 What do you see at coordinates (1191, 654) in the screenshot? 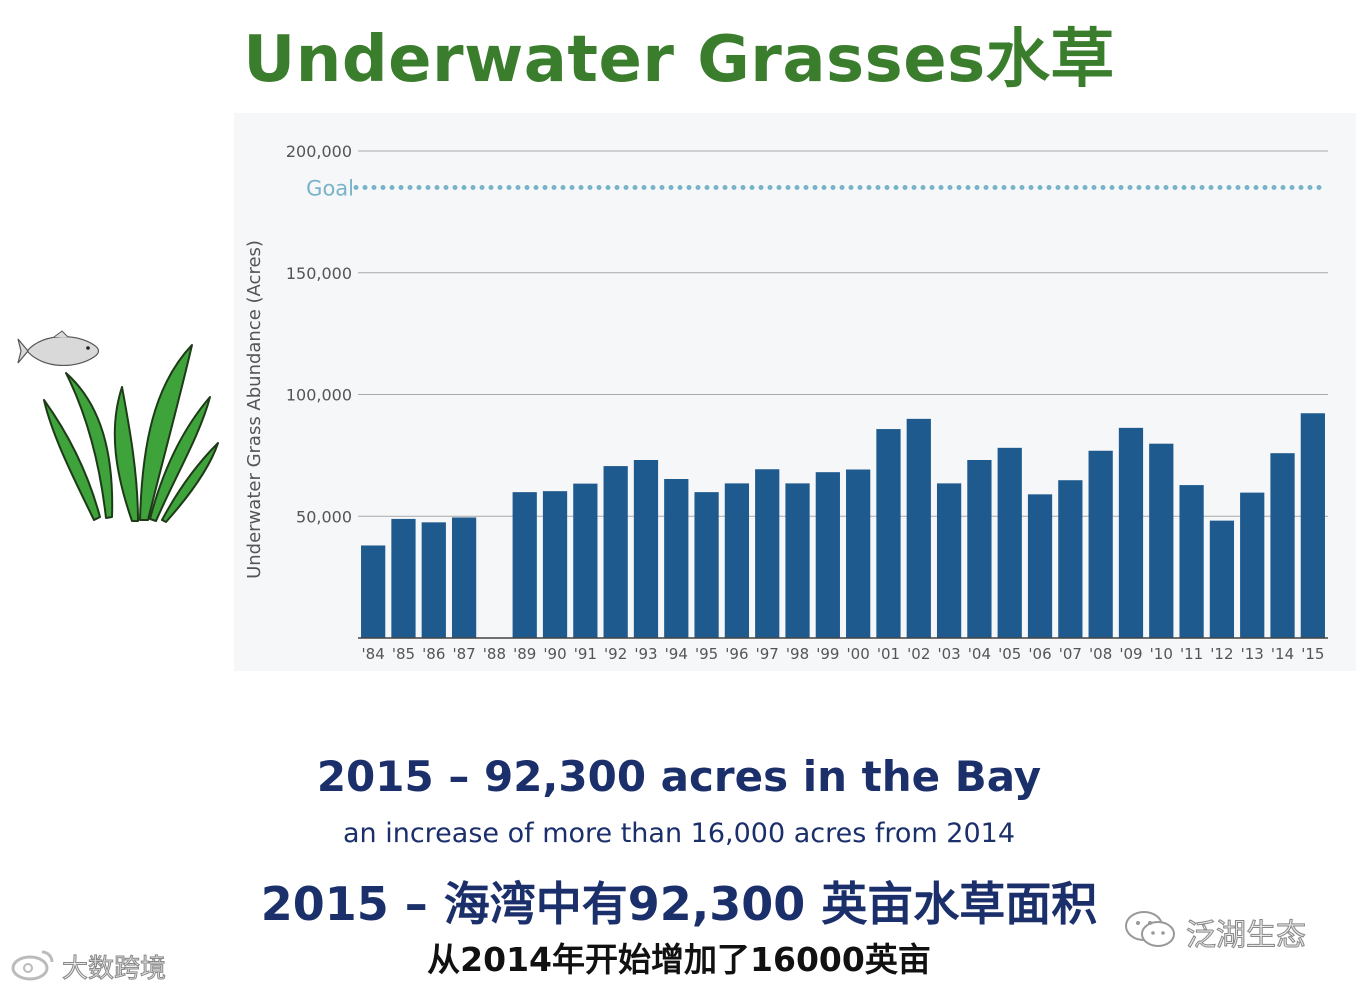
I see `x-tick-label: '11` at bounding box center [1191, 654].